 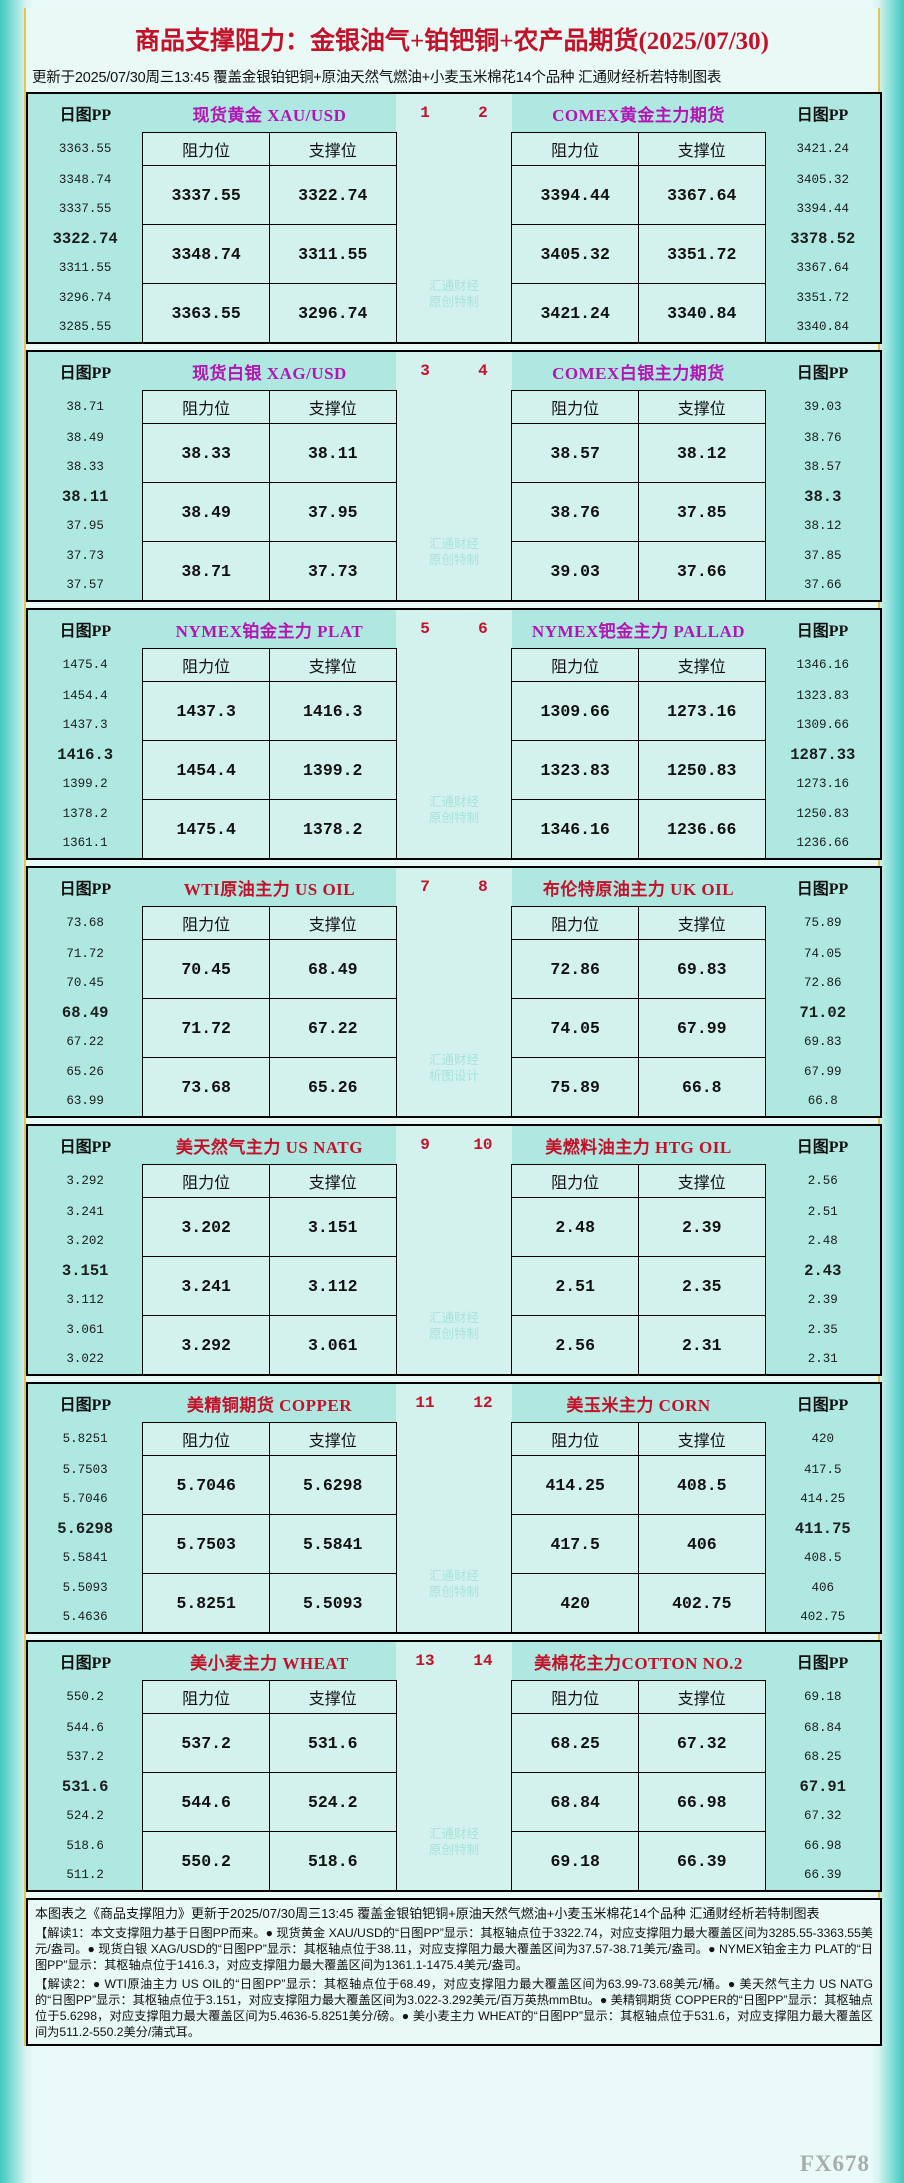 I want to click on pp-level-right: 1273.16, so click(x=823, y=785).